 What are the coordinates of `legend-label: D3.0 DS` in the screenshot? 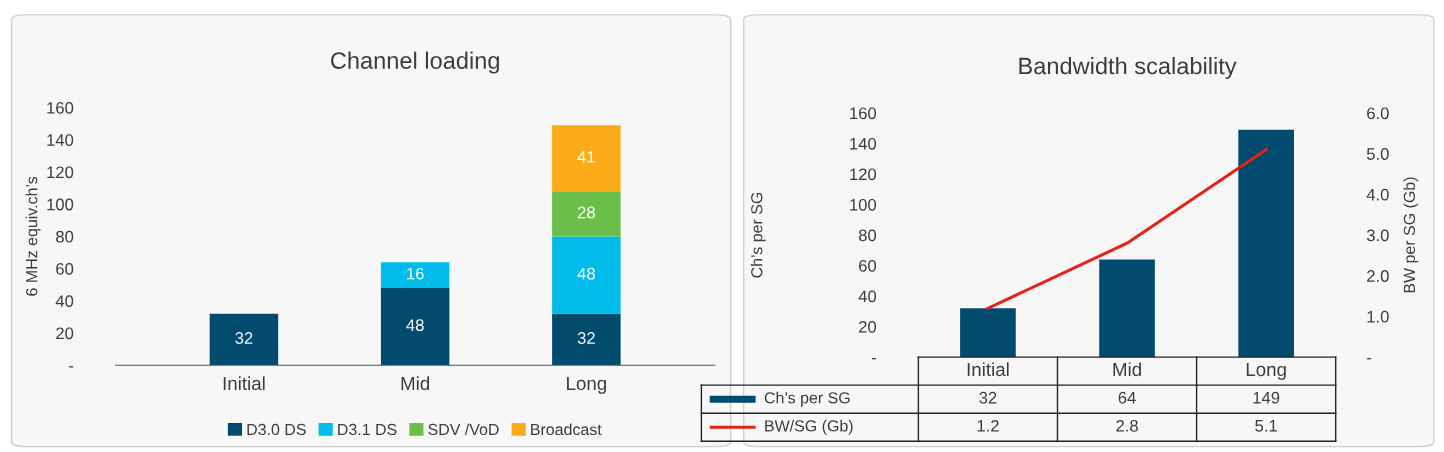 It's located at (276, 429).